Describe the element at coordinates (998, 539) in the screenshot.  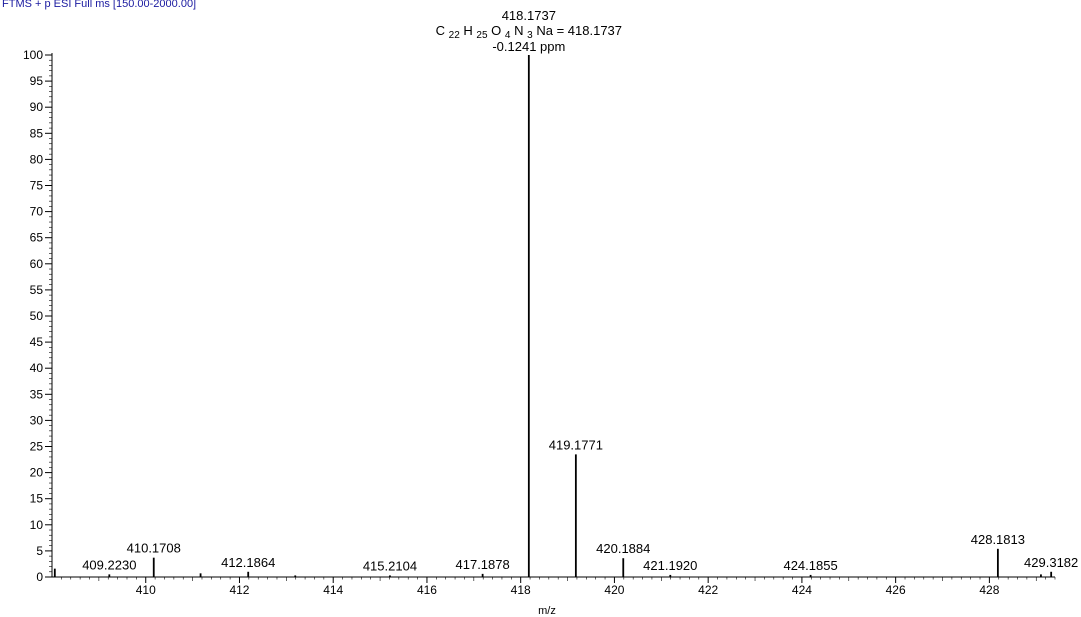
I see `peak-label: 428.1813` at that location.